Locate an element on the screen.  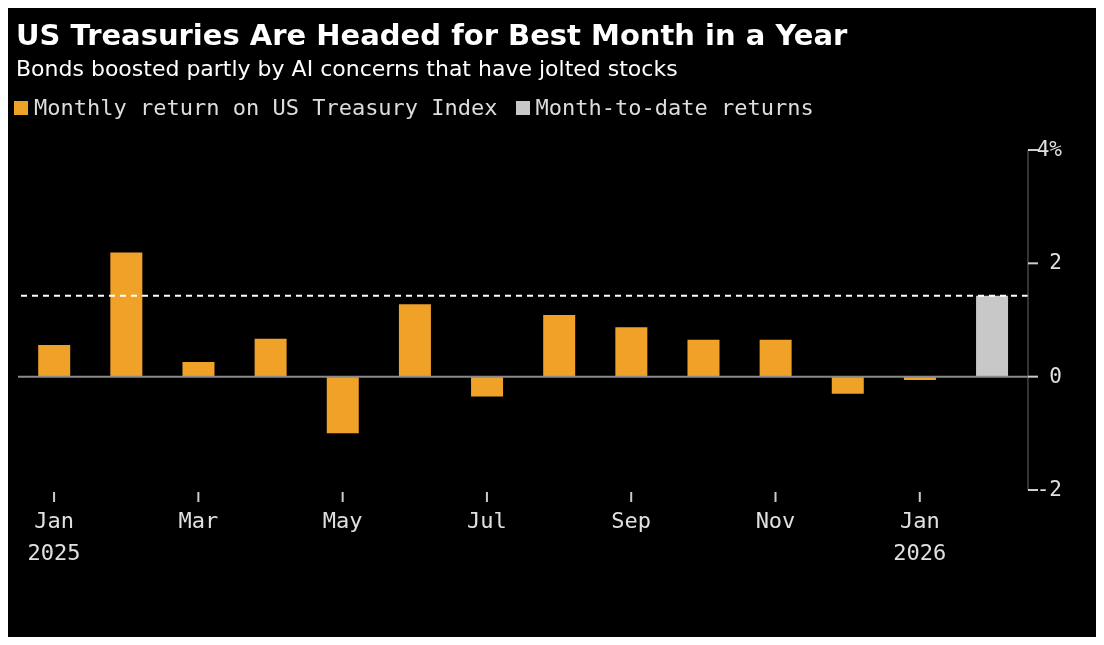
x-tick-label: Jul is located at coordinates (487, 520).